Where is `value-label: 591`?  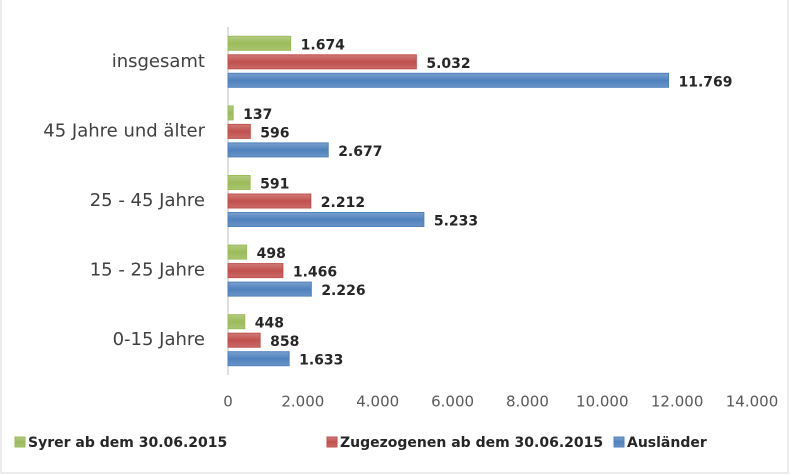
value-label: 591 is located at coordinates (274, 185).